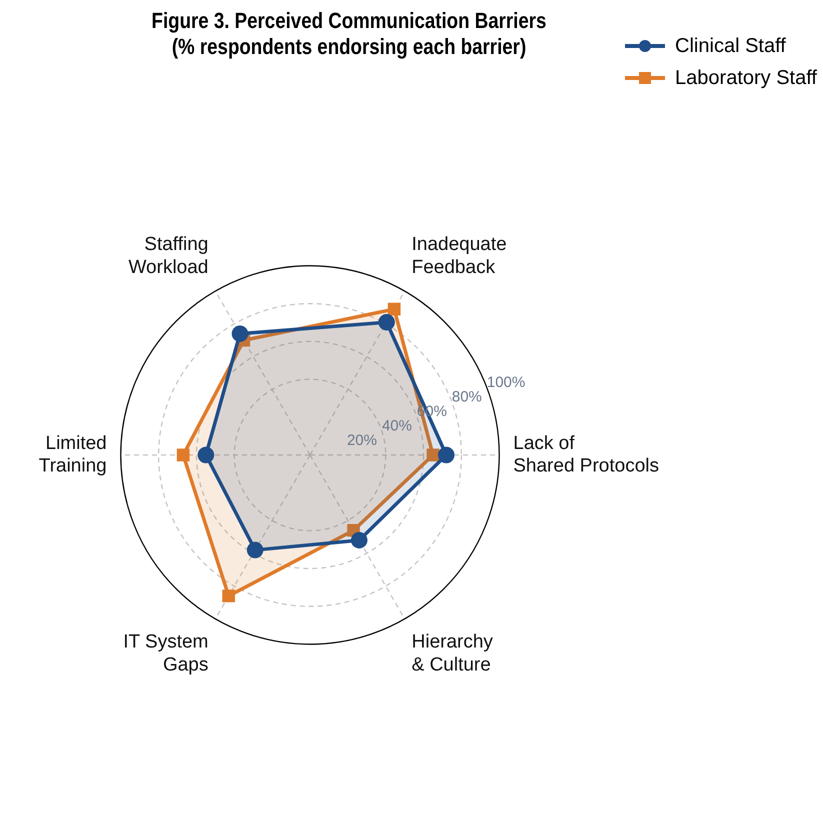 This screenshot has width=823, height=823. Describe the element at coordinates (168, 256) in the screenshot. I see `spoke-label: Staffing Workload` at that location.